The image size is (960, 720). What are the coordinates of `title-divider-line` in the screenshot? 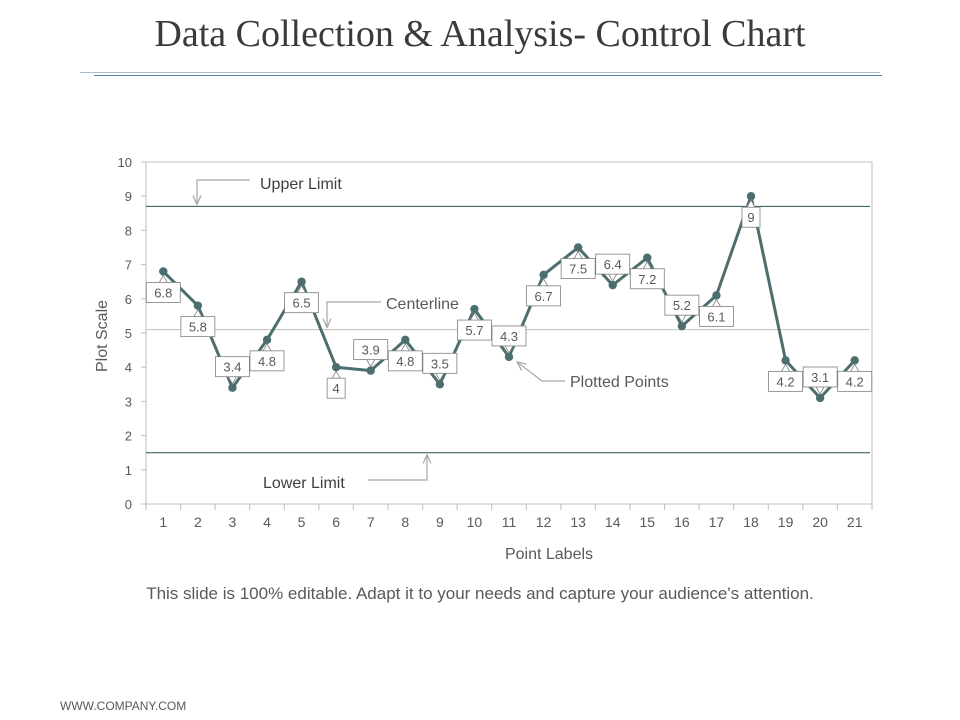 It's located at (480, 72).